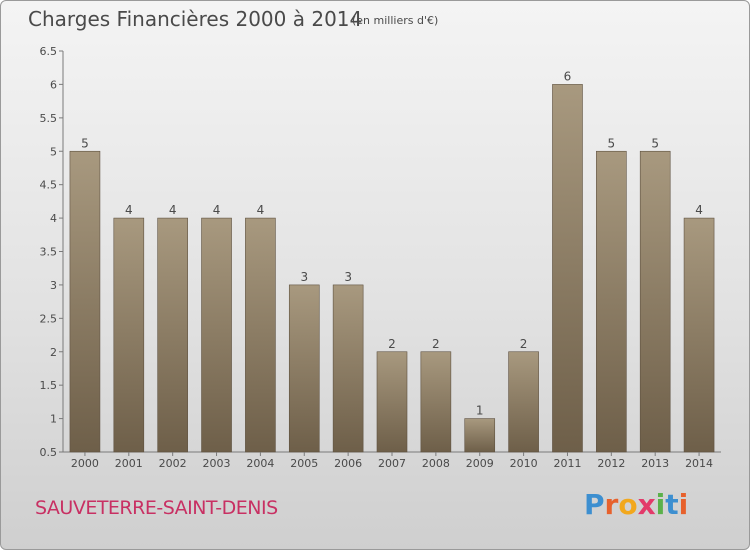 This screenshot has height=550, width=750. I want to click on logo-letter: r, so click(611, 504).